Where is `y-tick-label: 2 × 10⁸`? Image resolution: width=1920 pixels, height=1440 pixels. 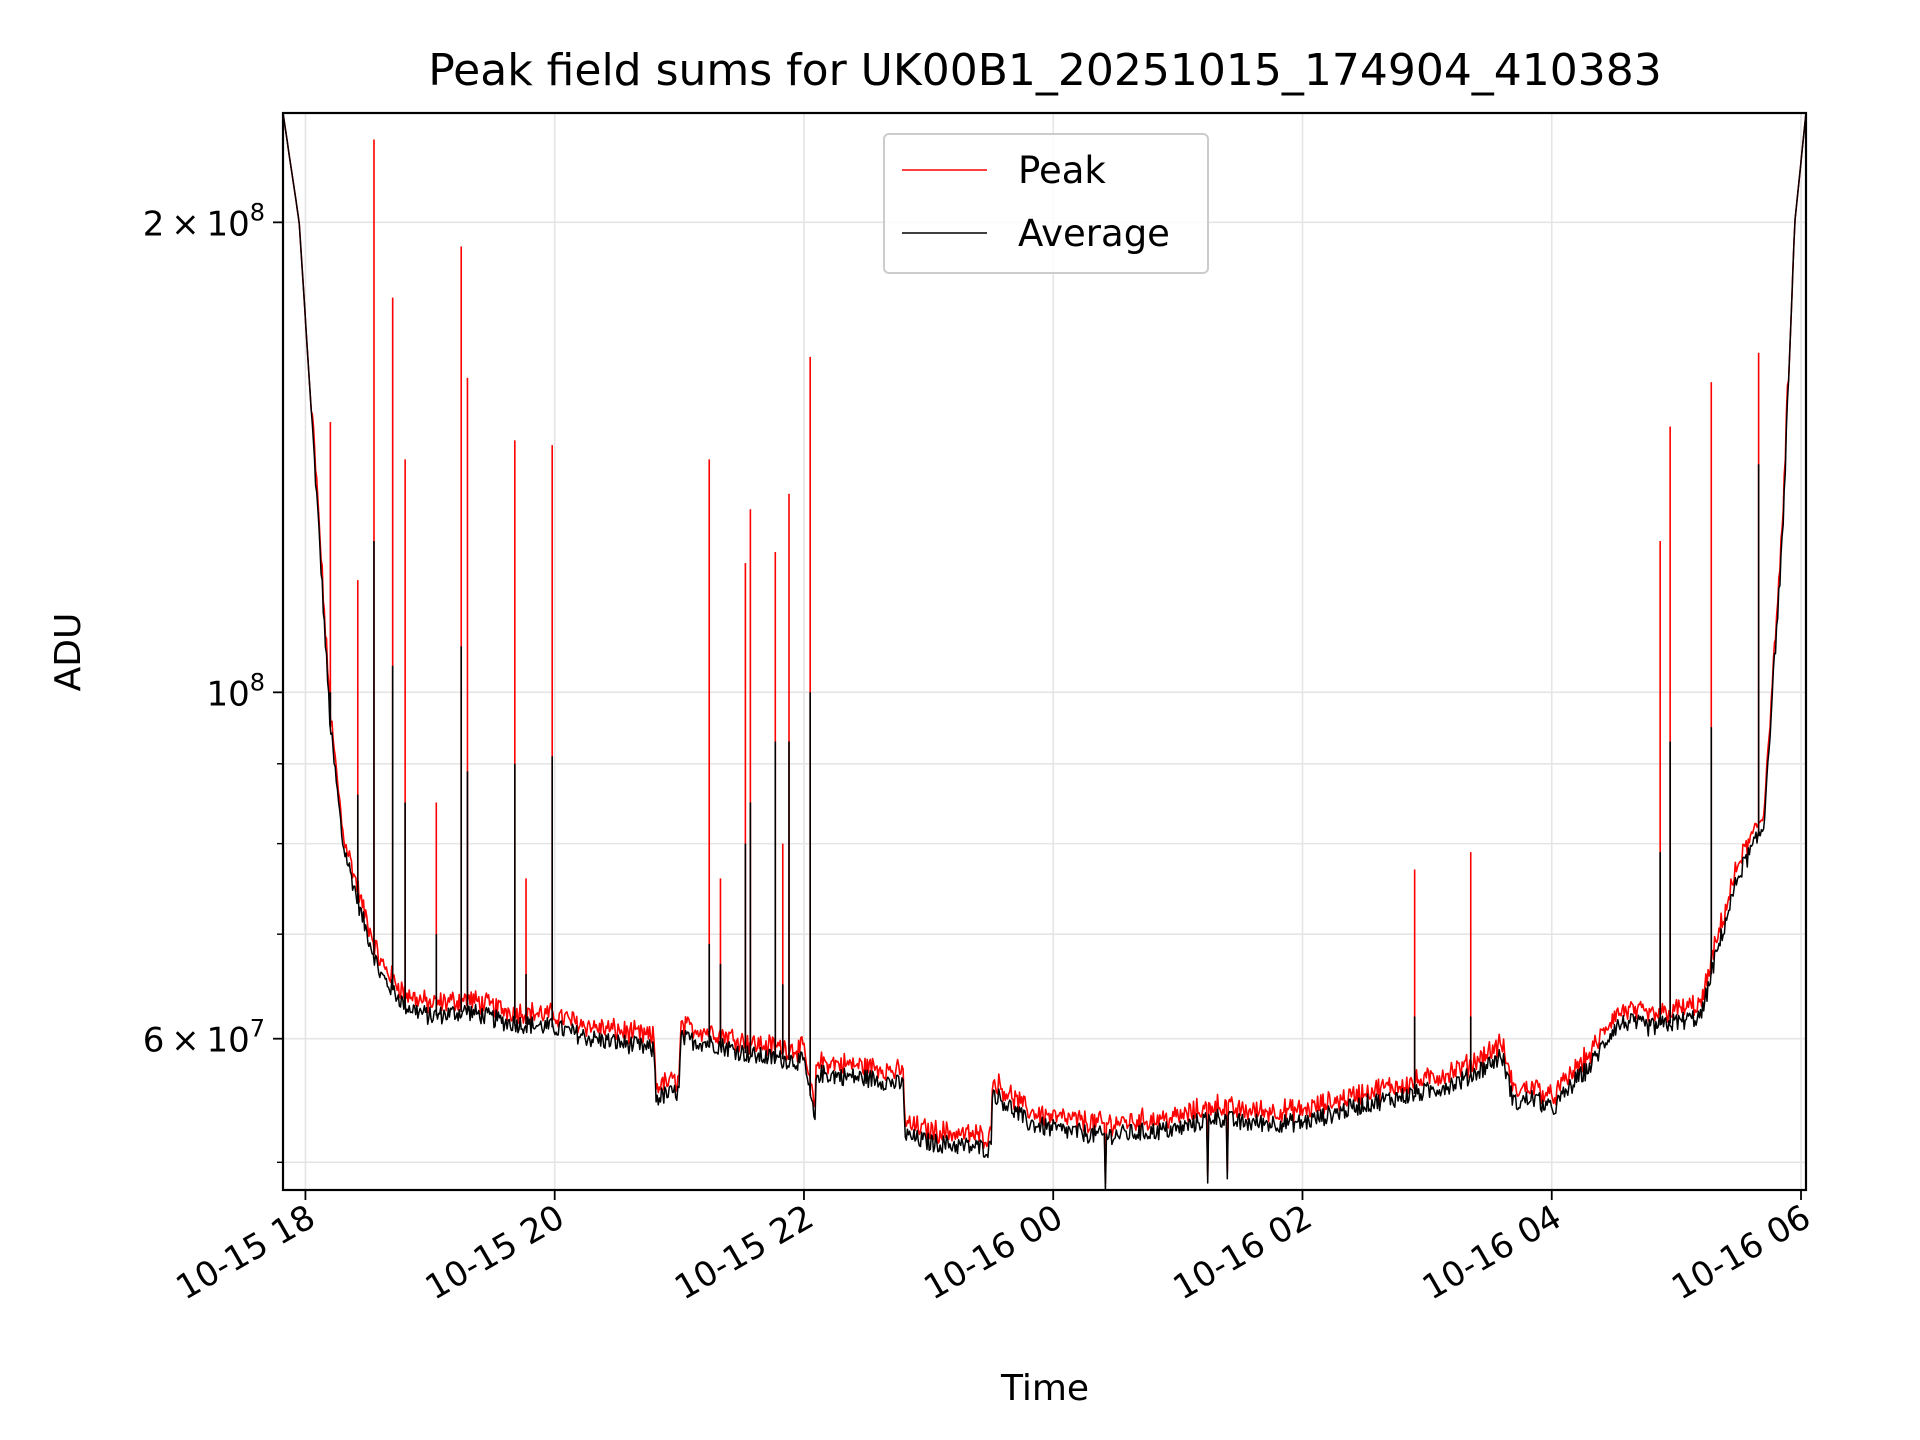 y-tick-label: 2 × 10⁸ is located at coordinates (204, 221).